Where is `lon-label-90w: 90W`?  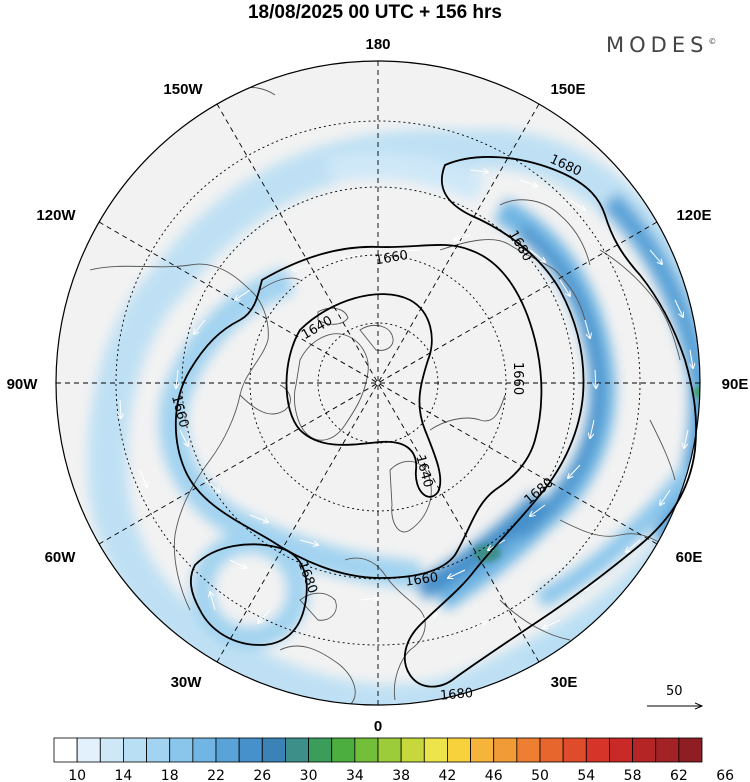
lon-label-90w: 90W is located at coordinates (23, 384).